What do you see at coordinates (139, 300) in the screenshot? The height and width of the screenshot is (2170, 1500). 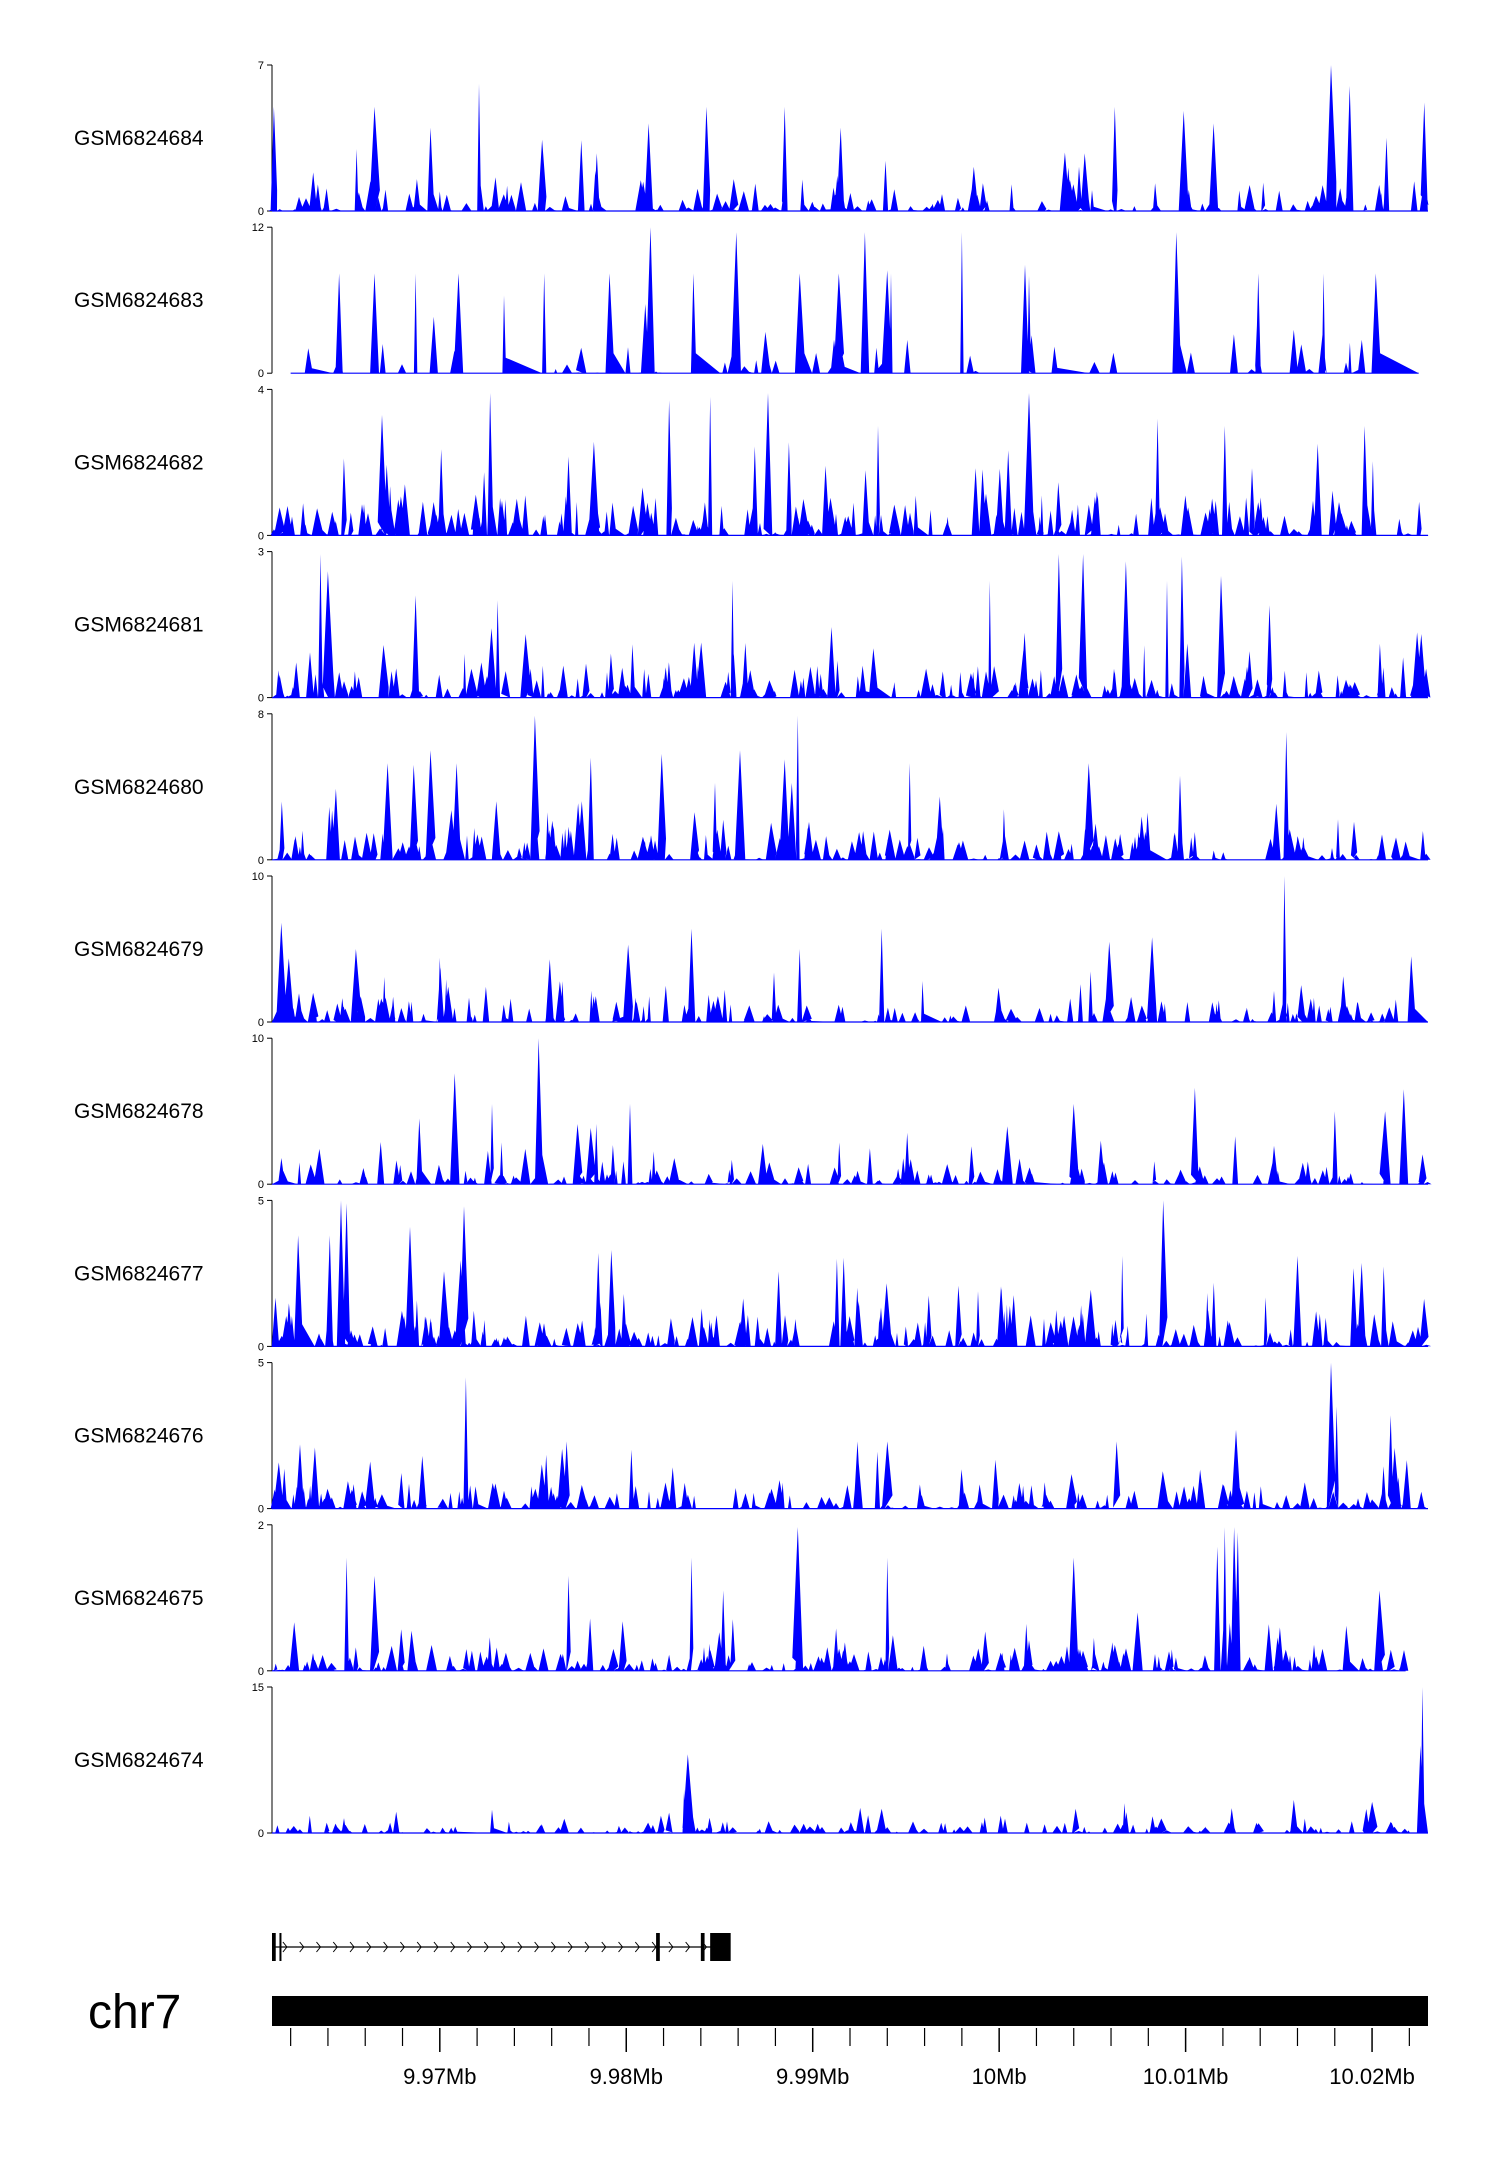 I see `track-label: GSM6824683` at bounding box center [139, 300].